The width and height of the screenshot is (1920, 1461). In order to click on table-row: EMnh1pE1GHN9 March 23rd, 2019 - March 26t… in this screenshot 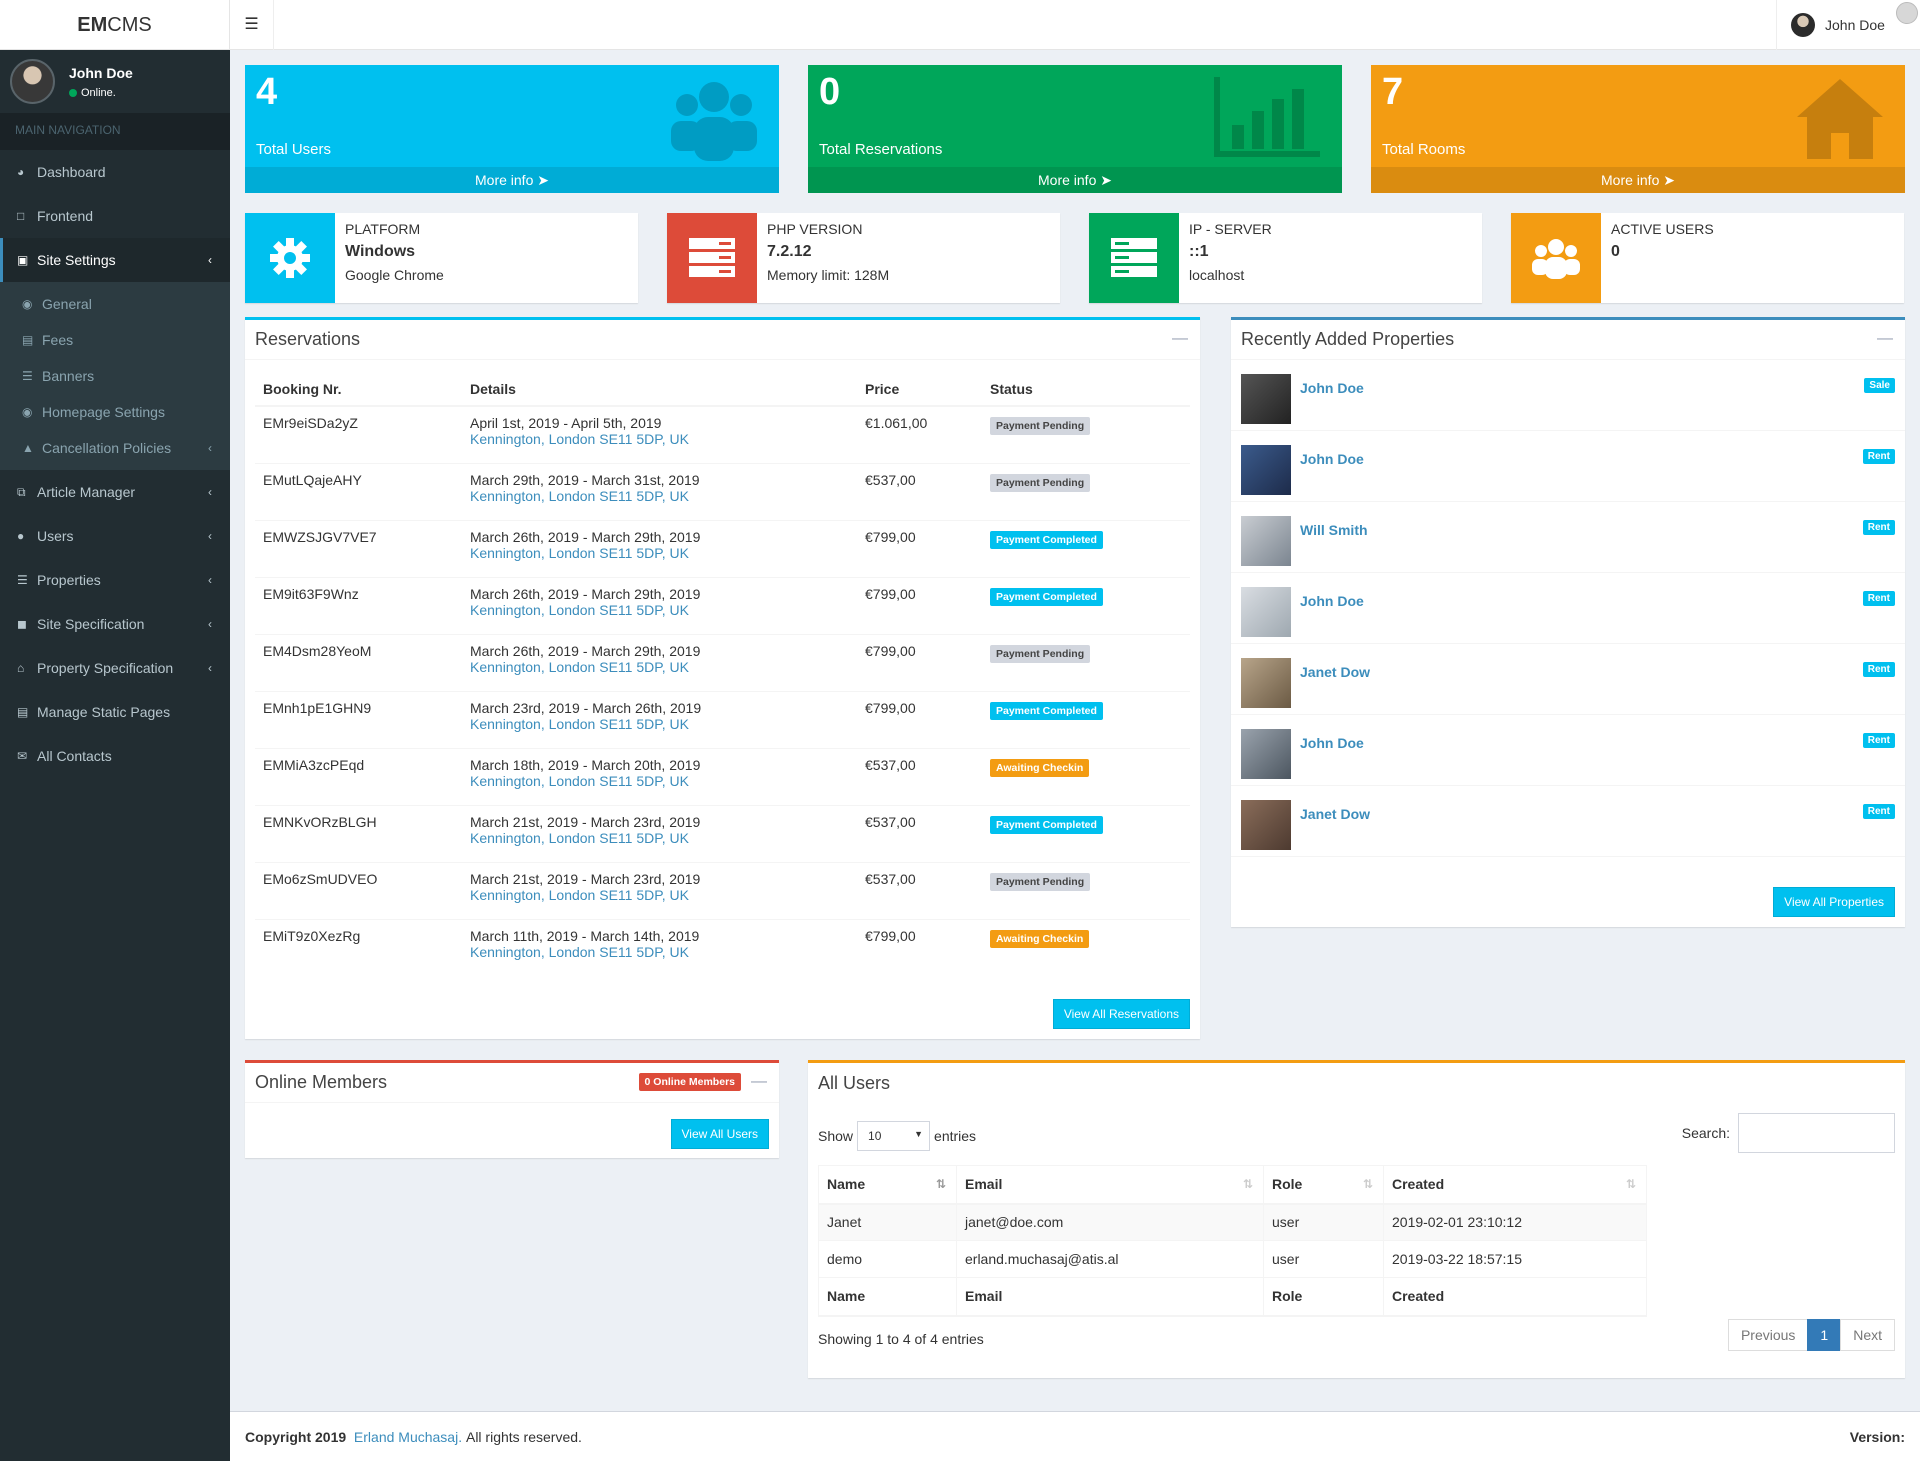, I will do `click(722, 719)`.